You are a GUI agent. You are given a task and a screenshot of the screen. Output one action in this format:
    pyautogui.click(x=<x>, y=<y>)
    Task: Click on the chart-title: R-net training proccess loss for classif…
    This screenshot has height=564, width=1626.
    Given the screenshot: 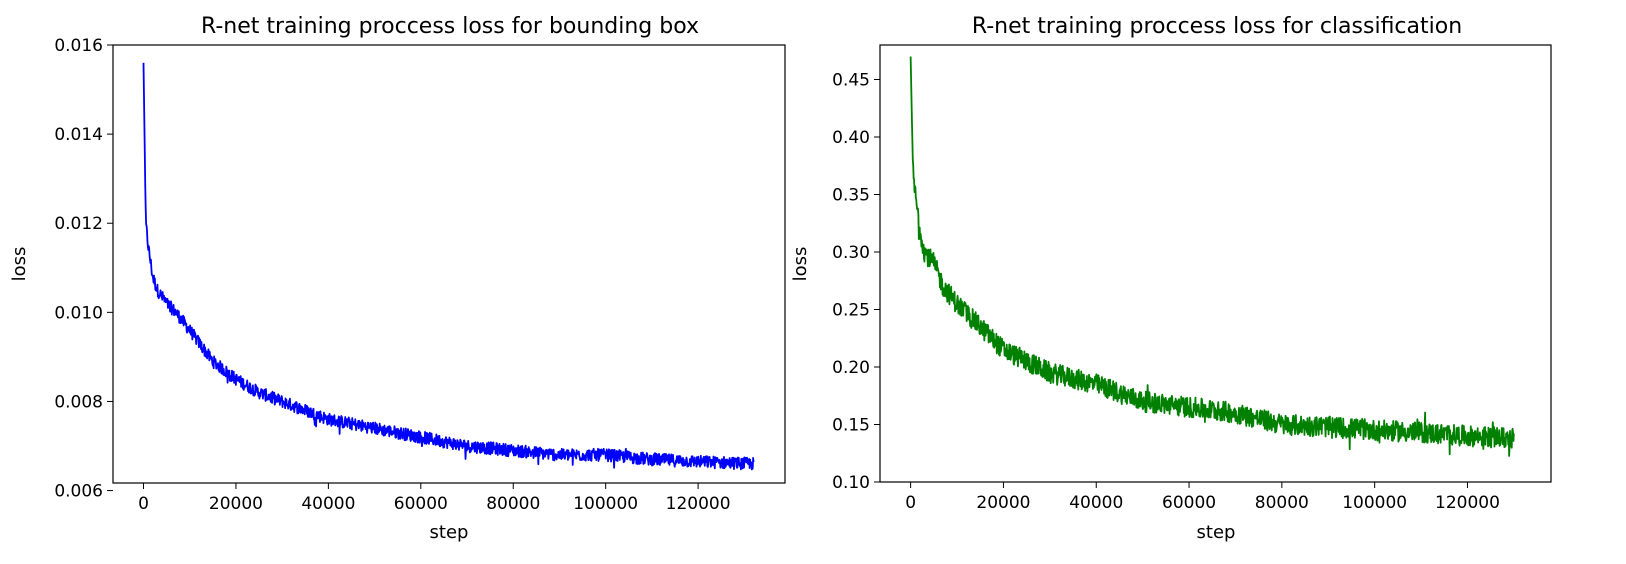 What is the action you would take?
    pyautogui.click(x=1217, y=26)
    